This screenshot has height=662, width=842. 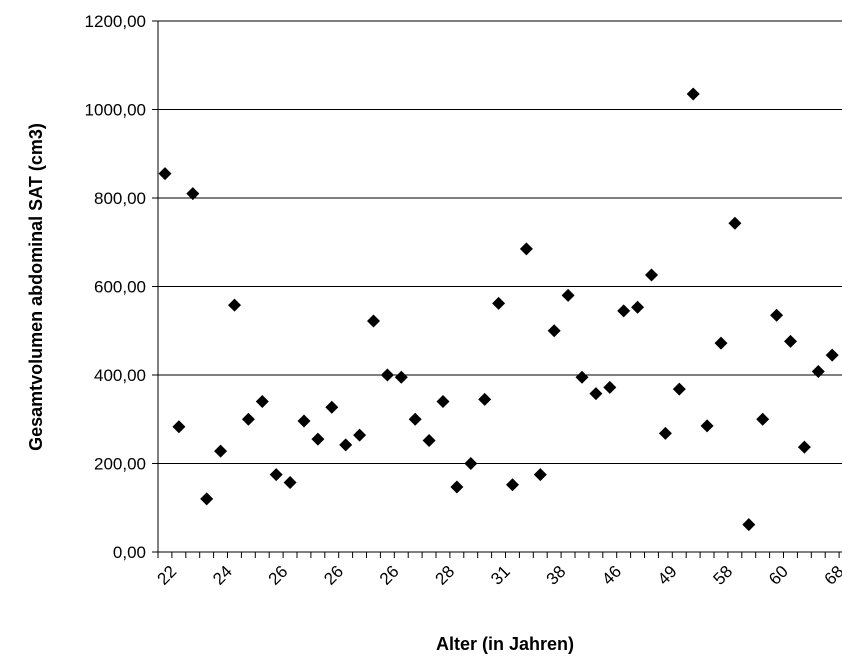 I want to click on y-tick-label: 200,00, so click(x=120, y=464).